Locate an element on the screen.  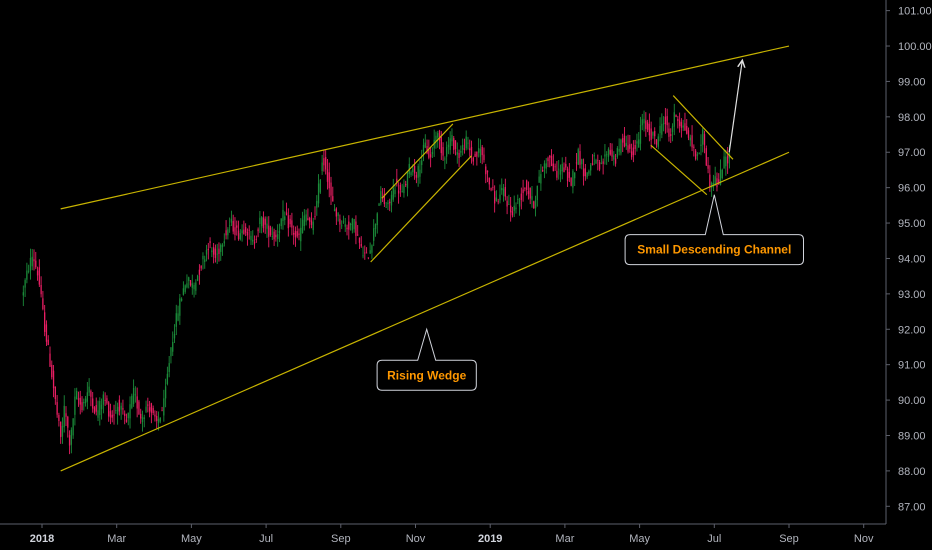
x-tick-label: May is located at coordinates (639, 539).